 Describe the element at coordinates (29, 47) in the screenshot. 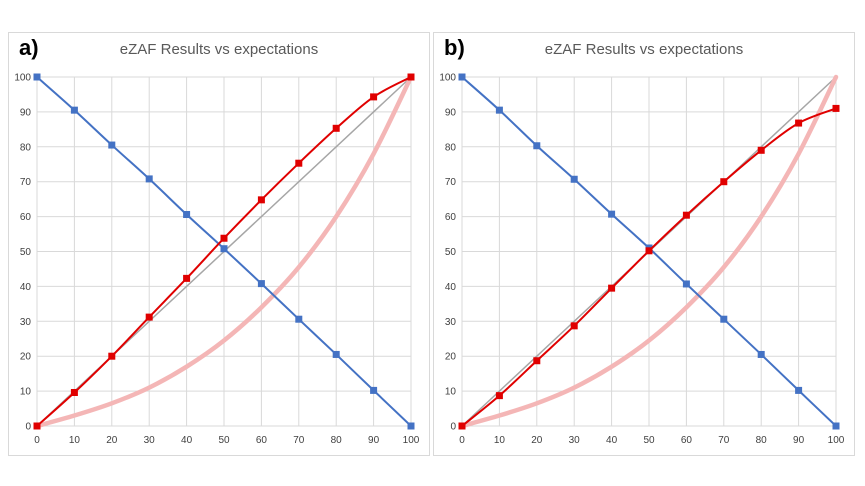

I see `panel-label-a: a)` at that location.